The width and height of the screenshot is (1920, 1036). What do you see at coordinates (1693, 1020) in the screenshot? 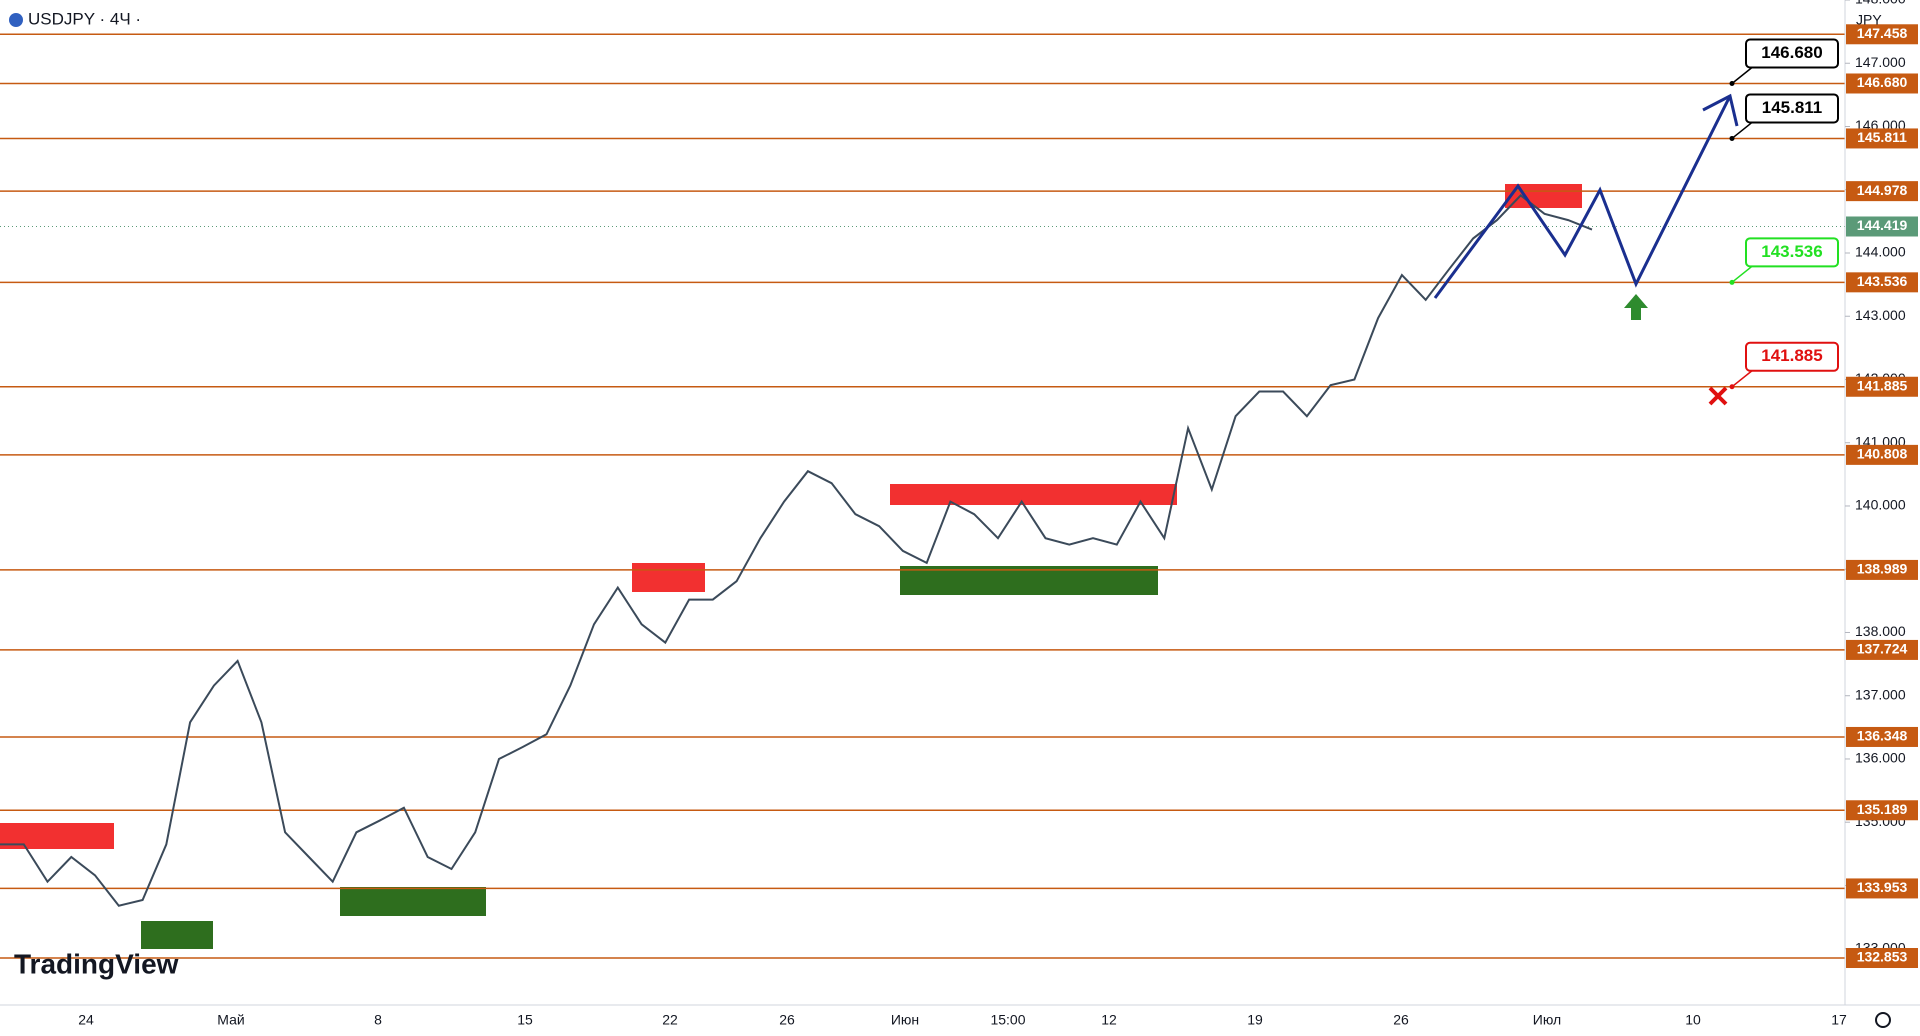
I see `x-tick-label: 10` at bounding box center [1693, 1020].